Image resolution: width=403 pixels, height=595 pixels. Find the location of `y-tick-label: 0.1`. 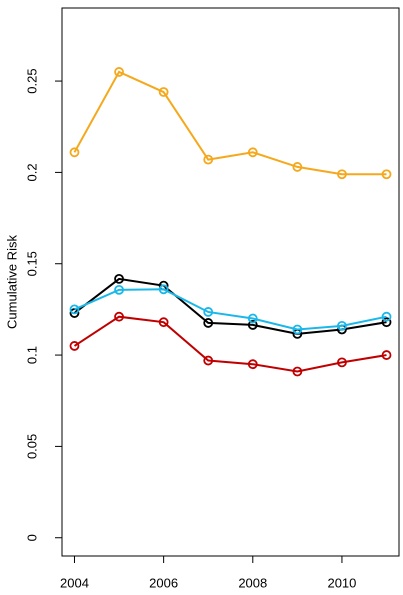

y-tick-label: 0.1 is located at coordinates (31, 355).